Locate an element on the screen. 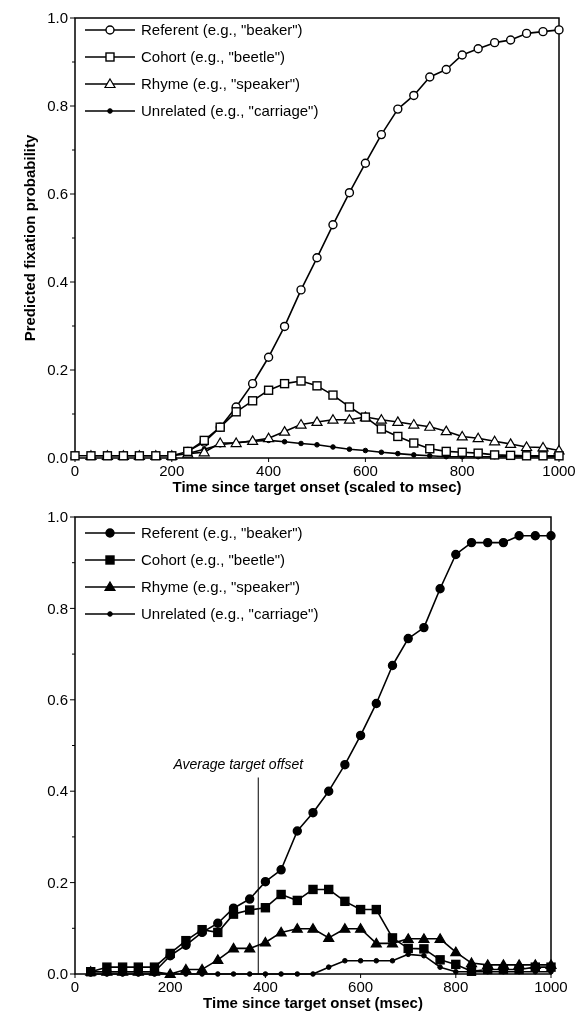 The image size is (577, 1022). y-axis-title: Predicted fixation probability is located at coordinates (29, 238).